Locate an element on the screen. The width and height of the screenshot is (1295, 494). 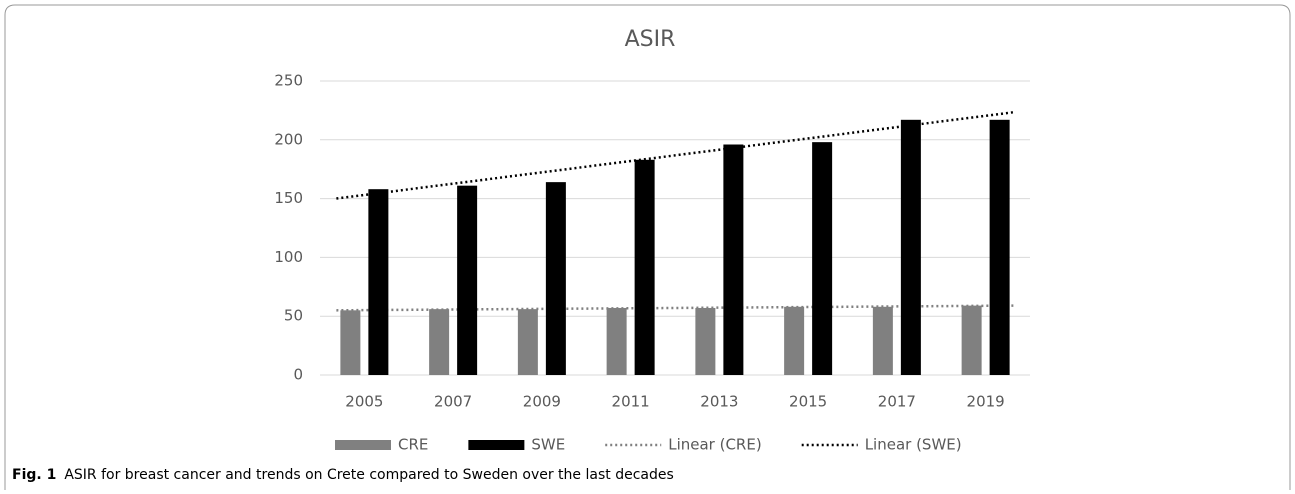
x-tick-label: 2019 is located at coordinates (986, 402).